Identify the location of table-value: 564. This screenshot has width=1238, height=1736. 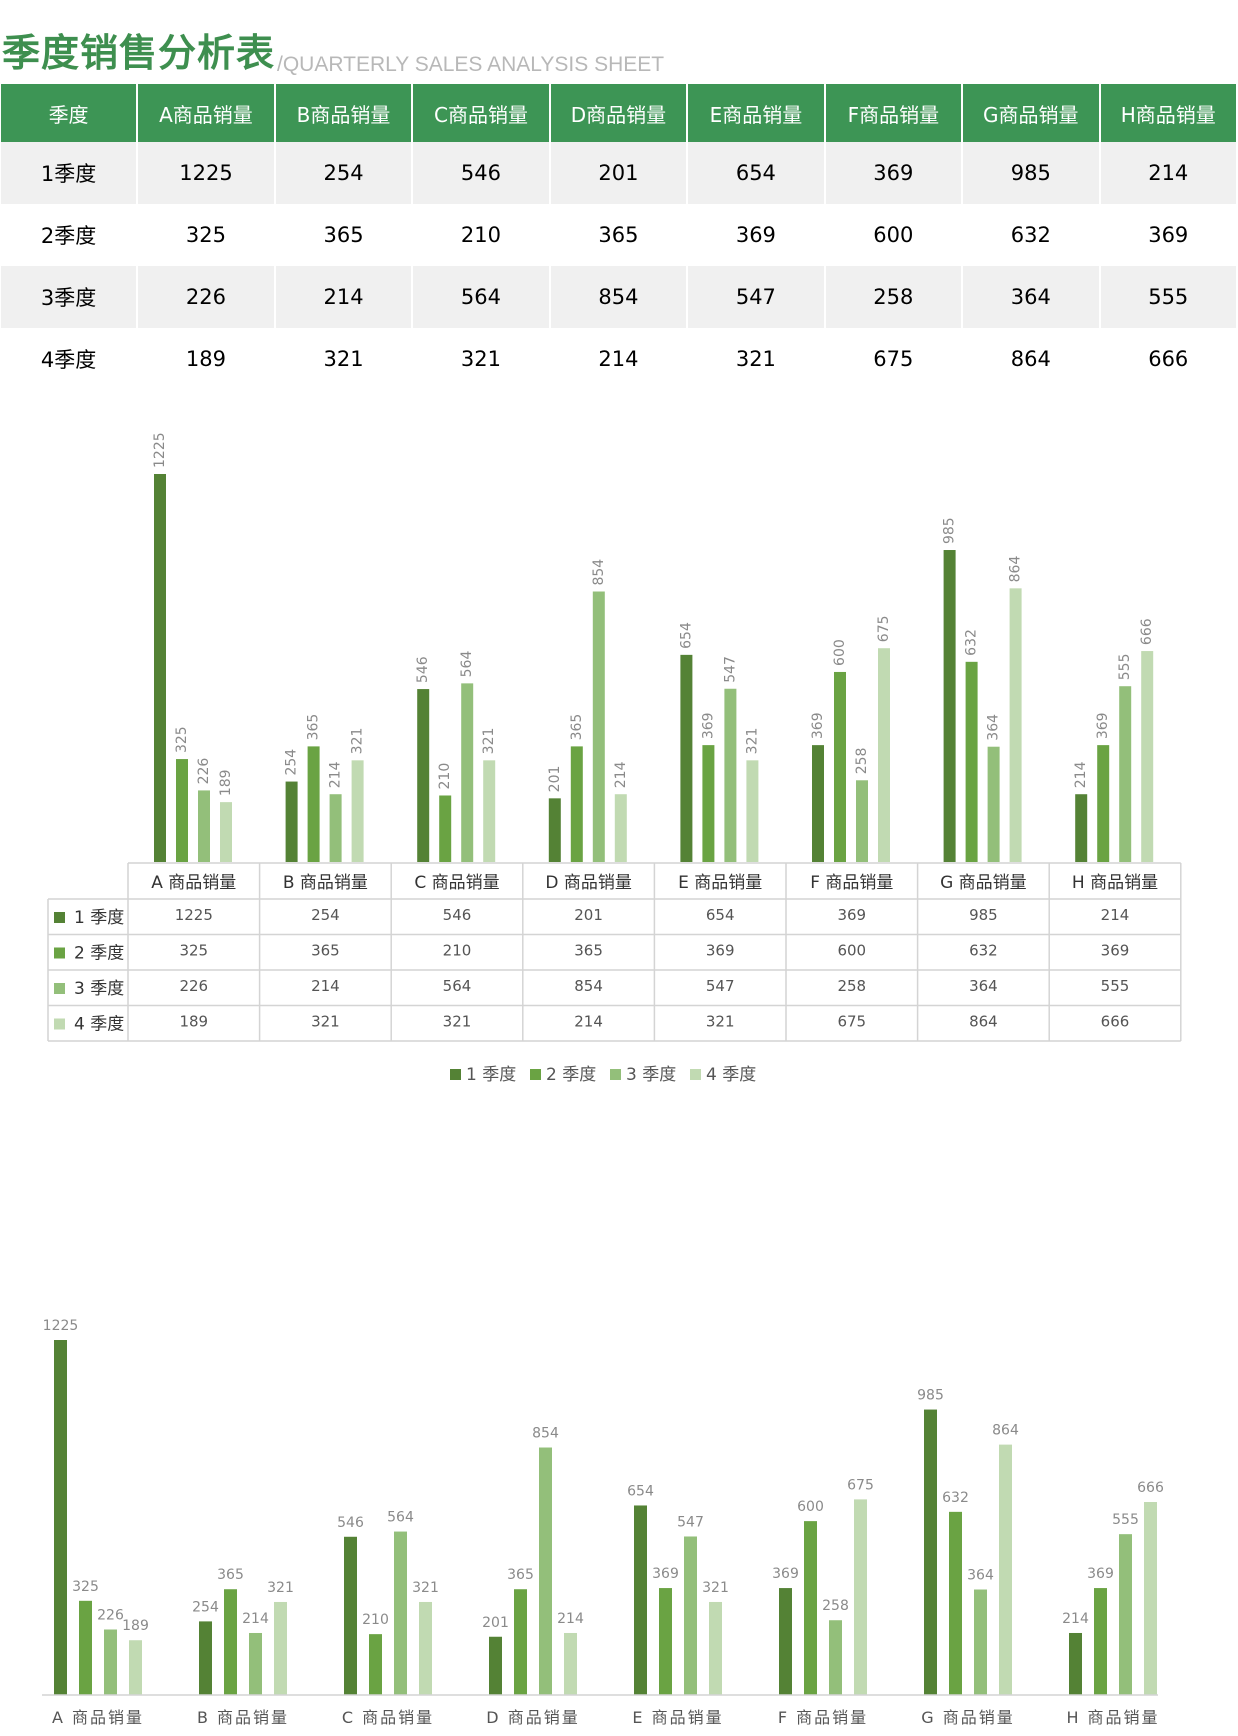
(457, 986).